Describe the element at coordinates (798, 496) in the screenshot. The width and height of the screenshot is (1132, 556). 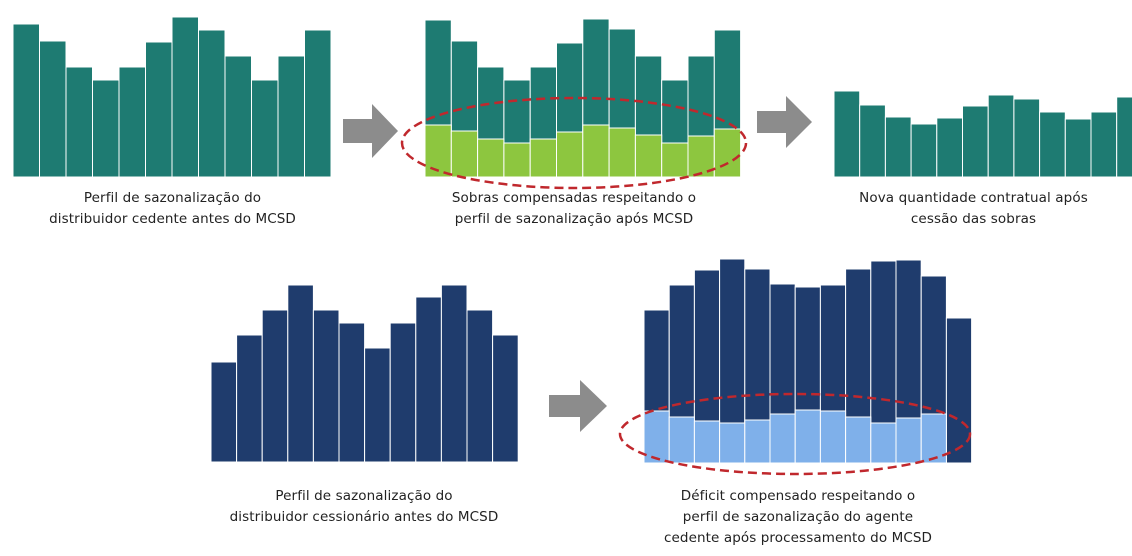
I see `caption-line: Déficit compensado respeitando o` at that location.